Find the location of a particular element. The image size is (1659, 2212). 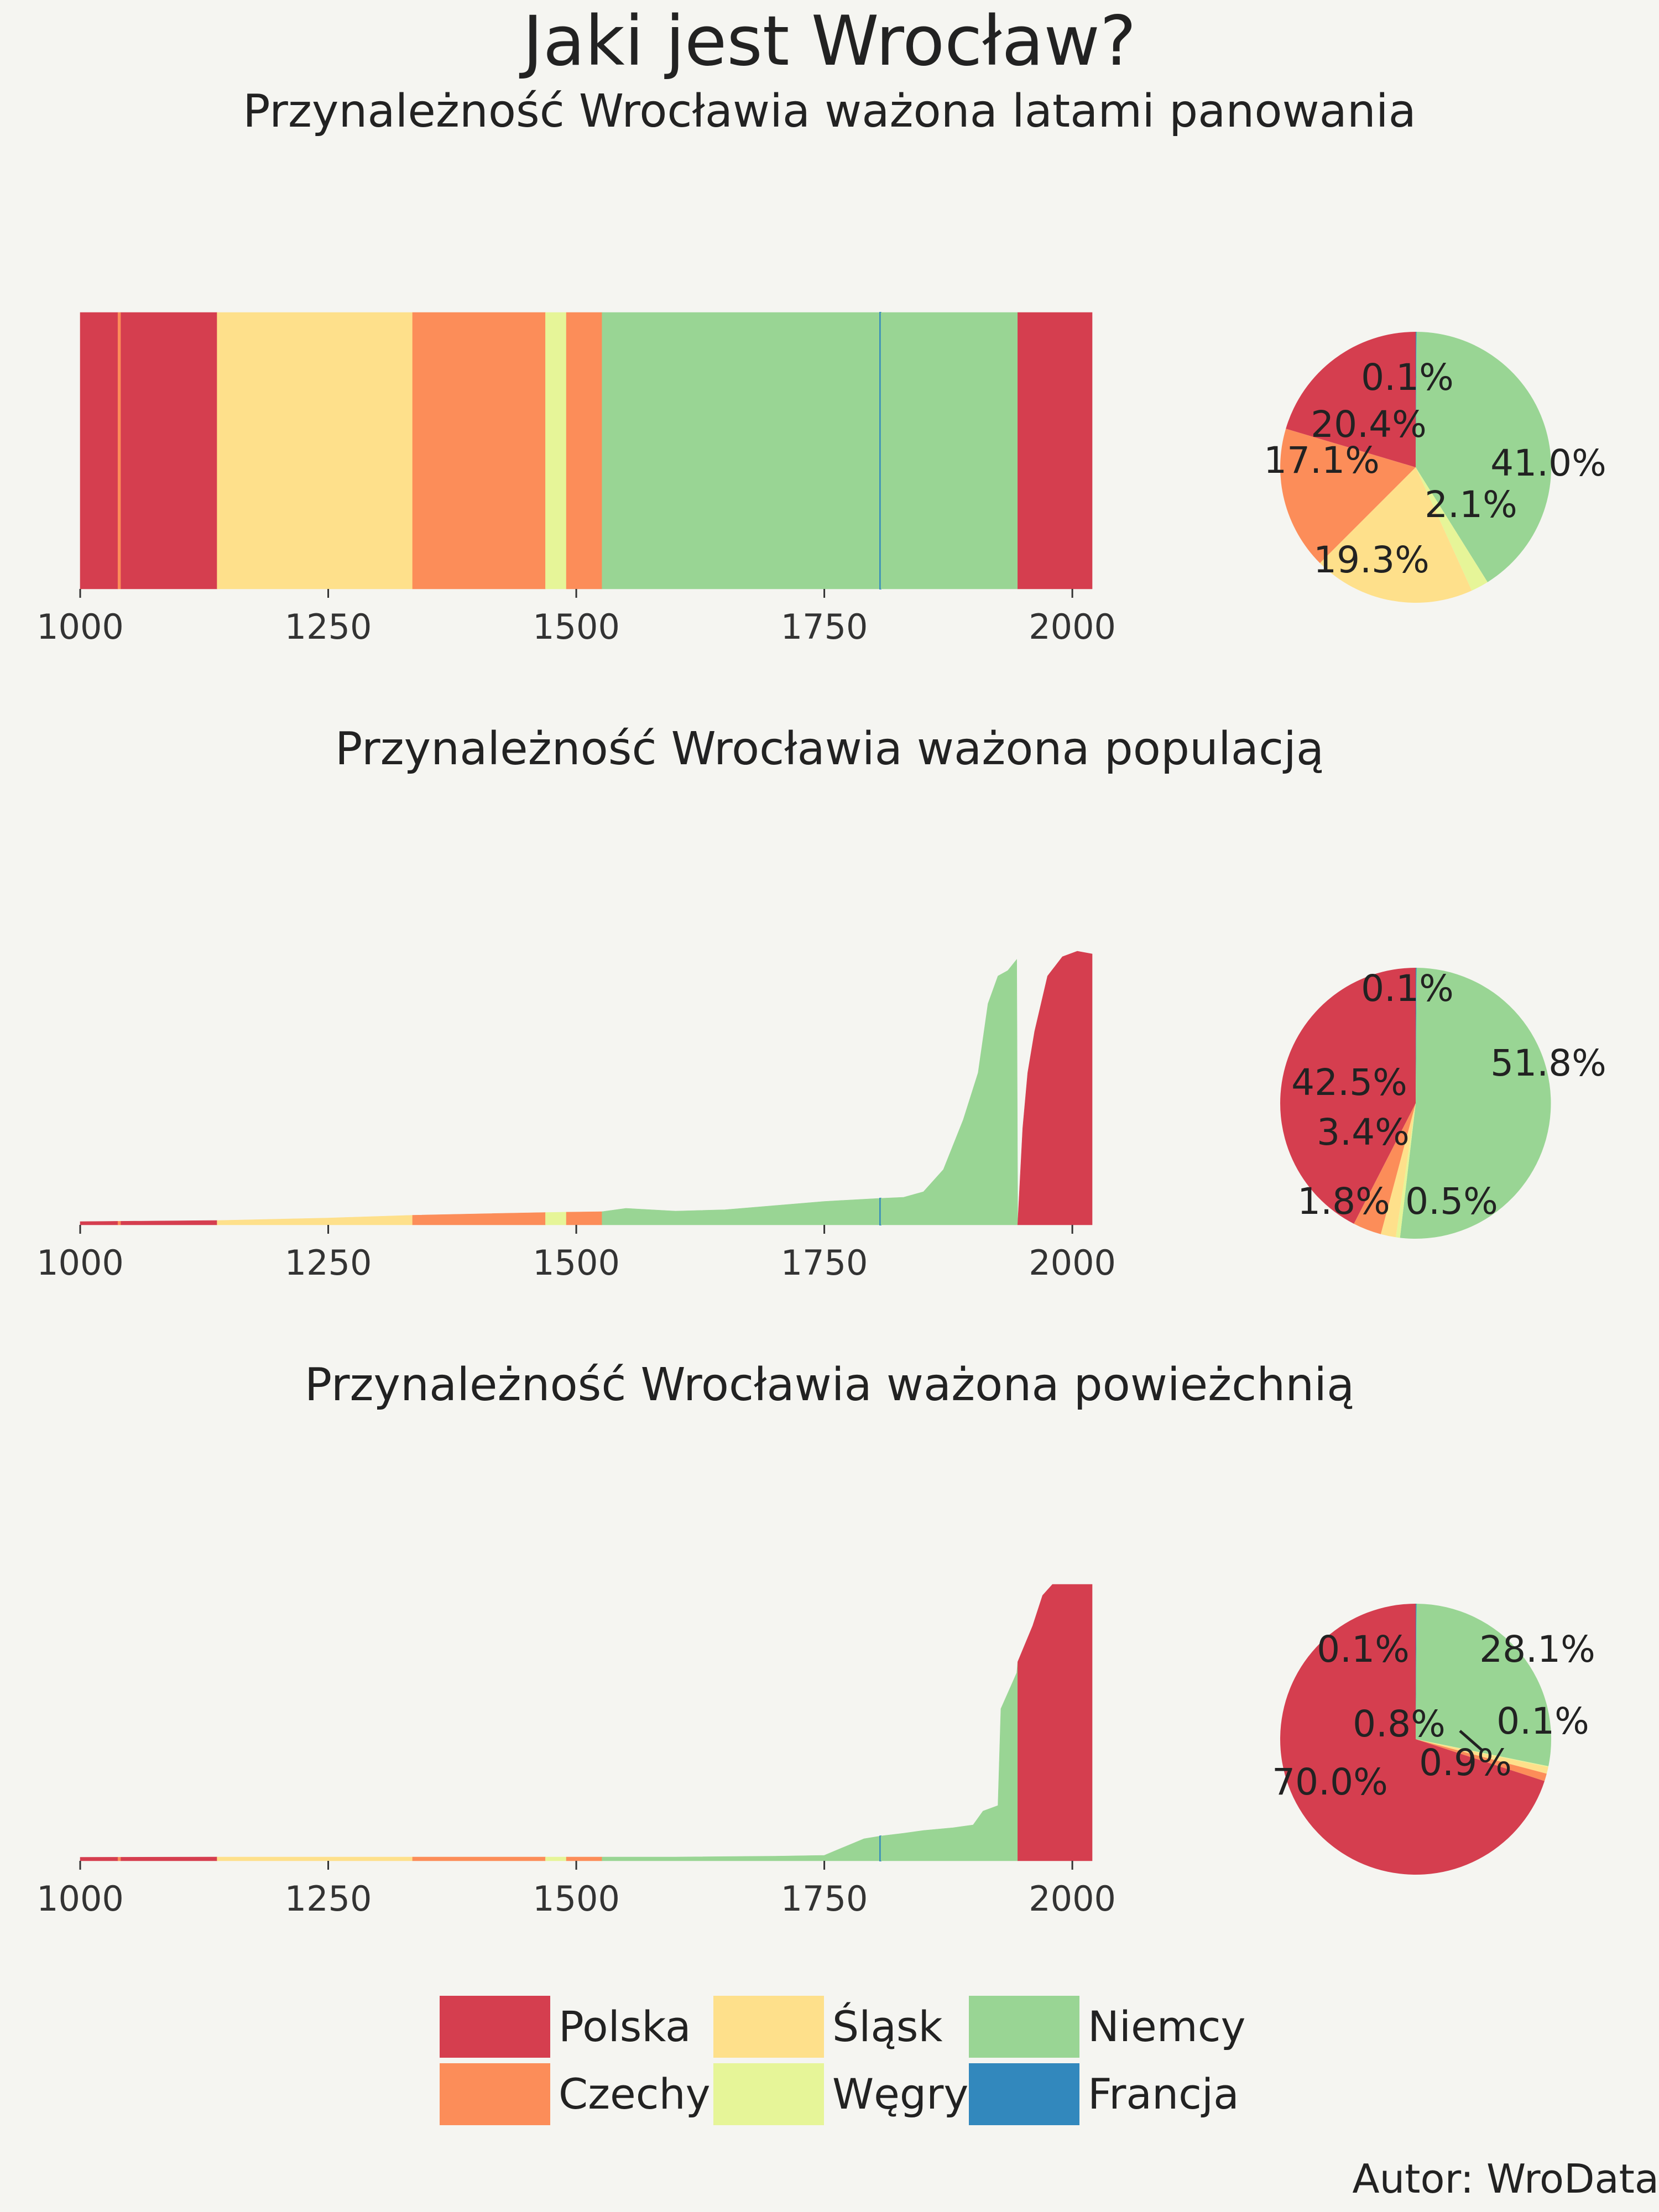

reign-pie-slice-niemcy is located at coordinates (1484, 457).